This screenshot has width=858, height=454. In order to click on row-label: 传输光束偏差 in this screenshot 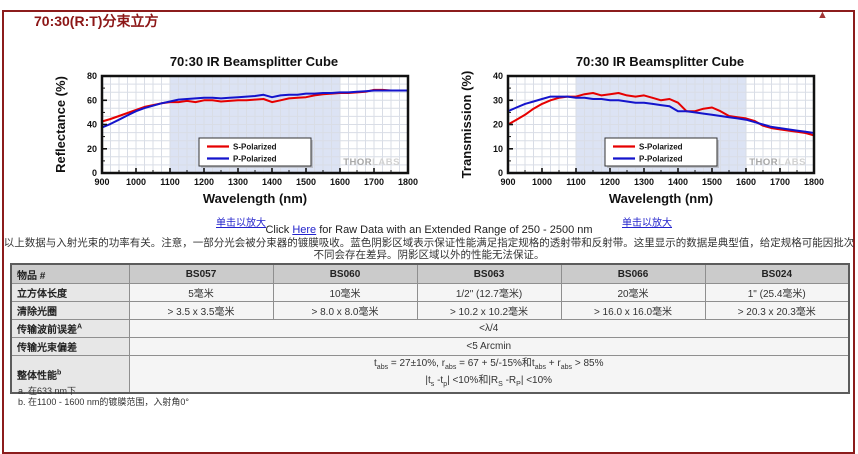, I will do `click(70, 346)`.